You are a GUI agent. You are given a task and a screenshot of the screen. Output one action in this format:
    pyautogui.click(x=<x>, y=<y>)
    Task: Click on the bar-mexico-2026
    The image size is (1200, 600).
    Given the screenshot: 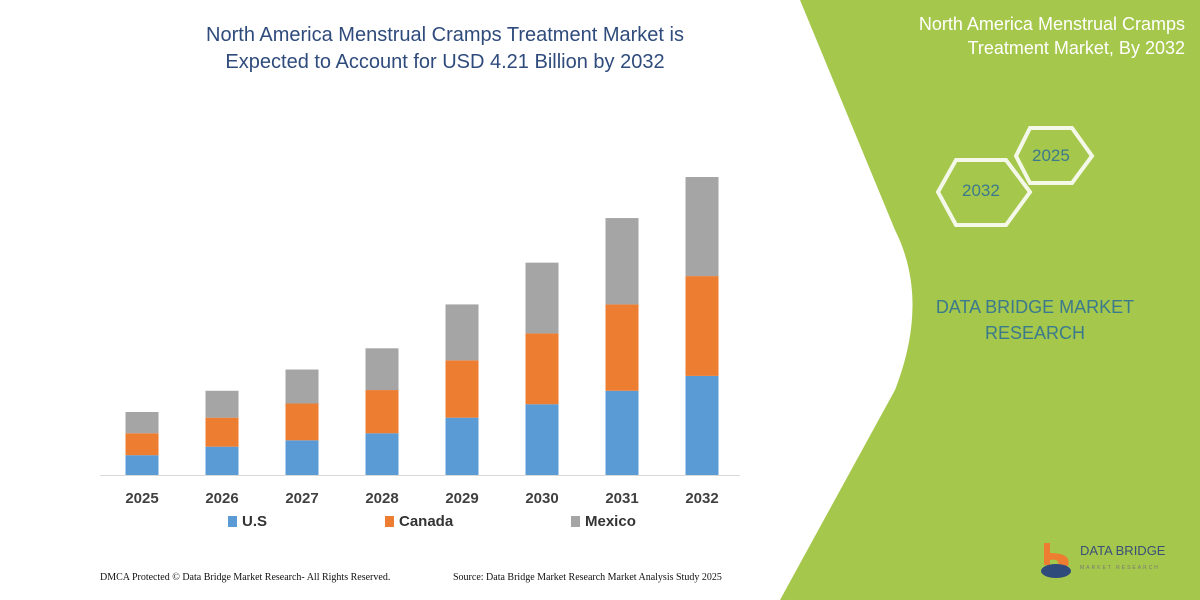 What is the action you would take?
    pyautogui.click(x=222, y=404)
    